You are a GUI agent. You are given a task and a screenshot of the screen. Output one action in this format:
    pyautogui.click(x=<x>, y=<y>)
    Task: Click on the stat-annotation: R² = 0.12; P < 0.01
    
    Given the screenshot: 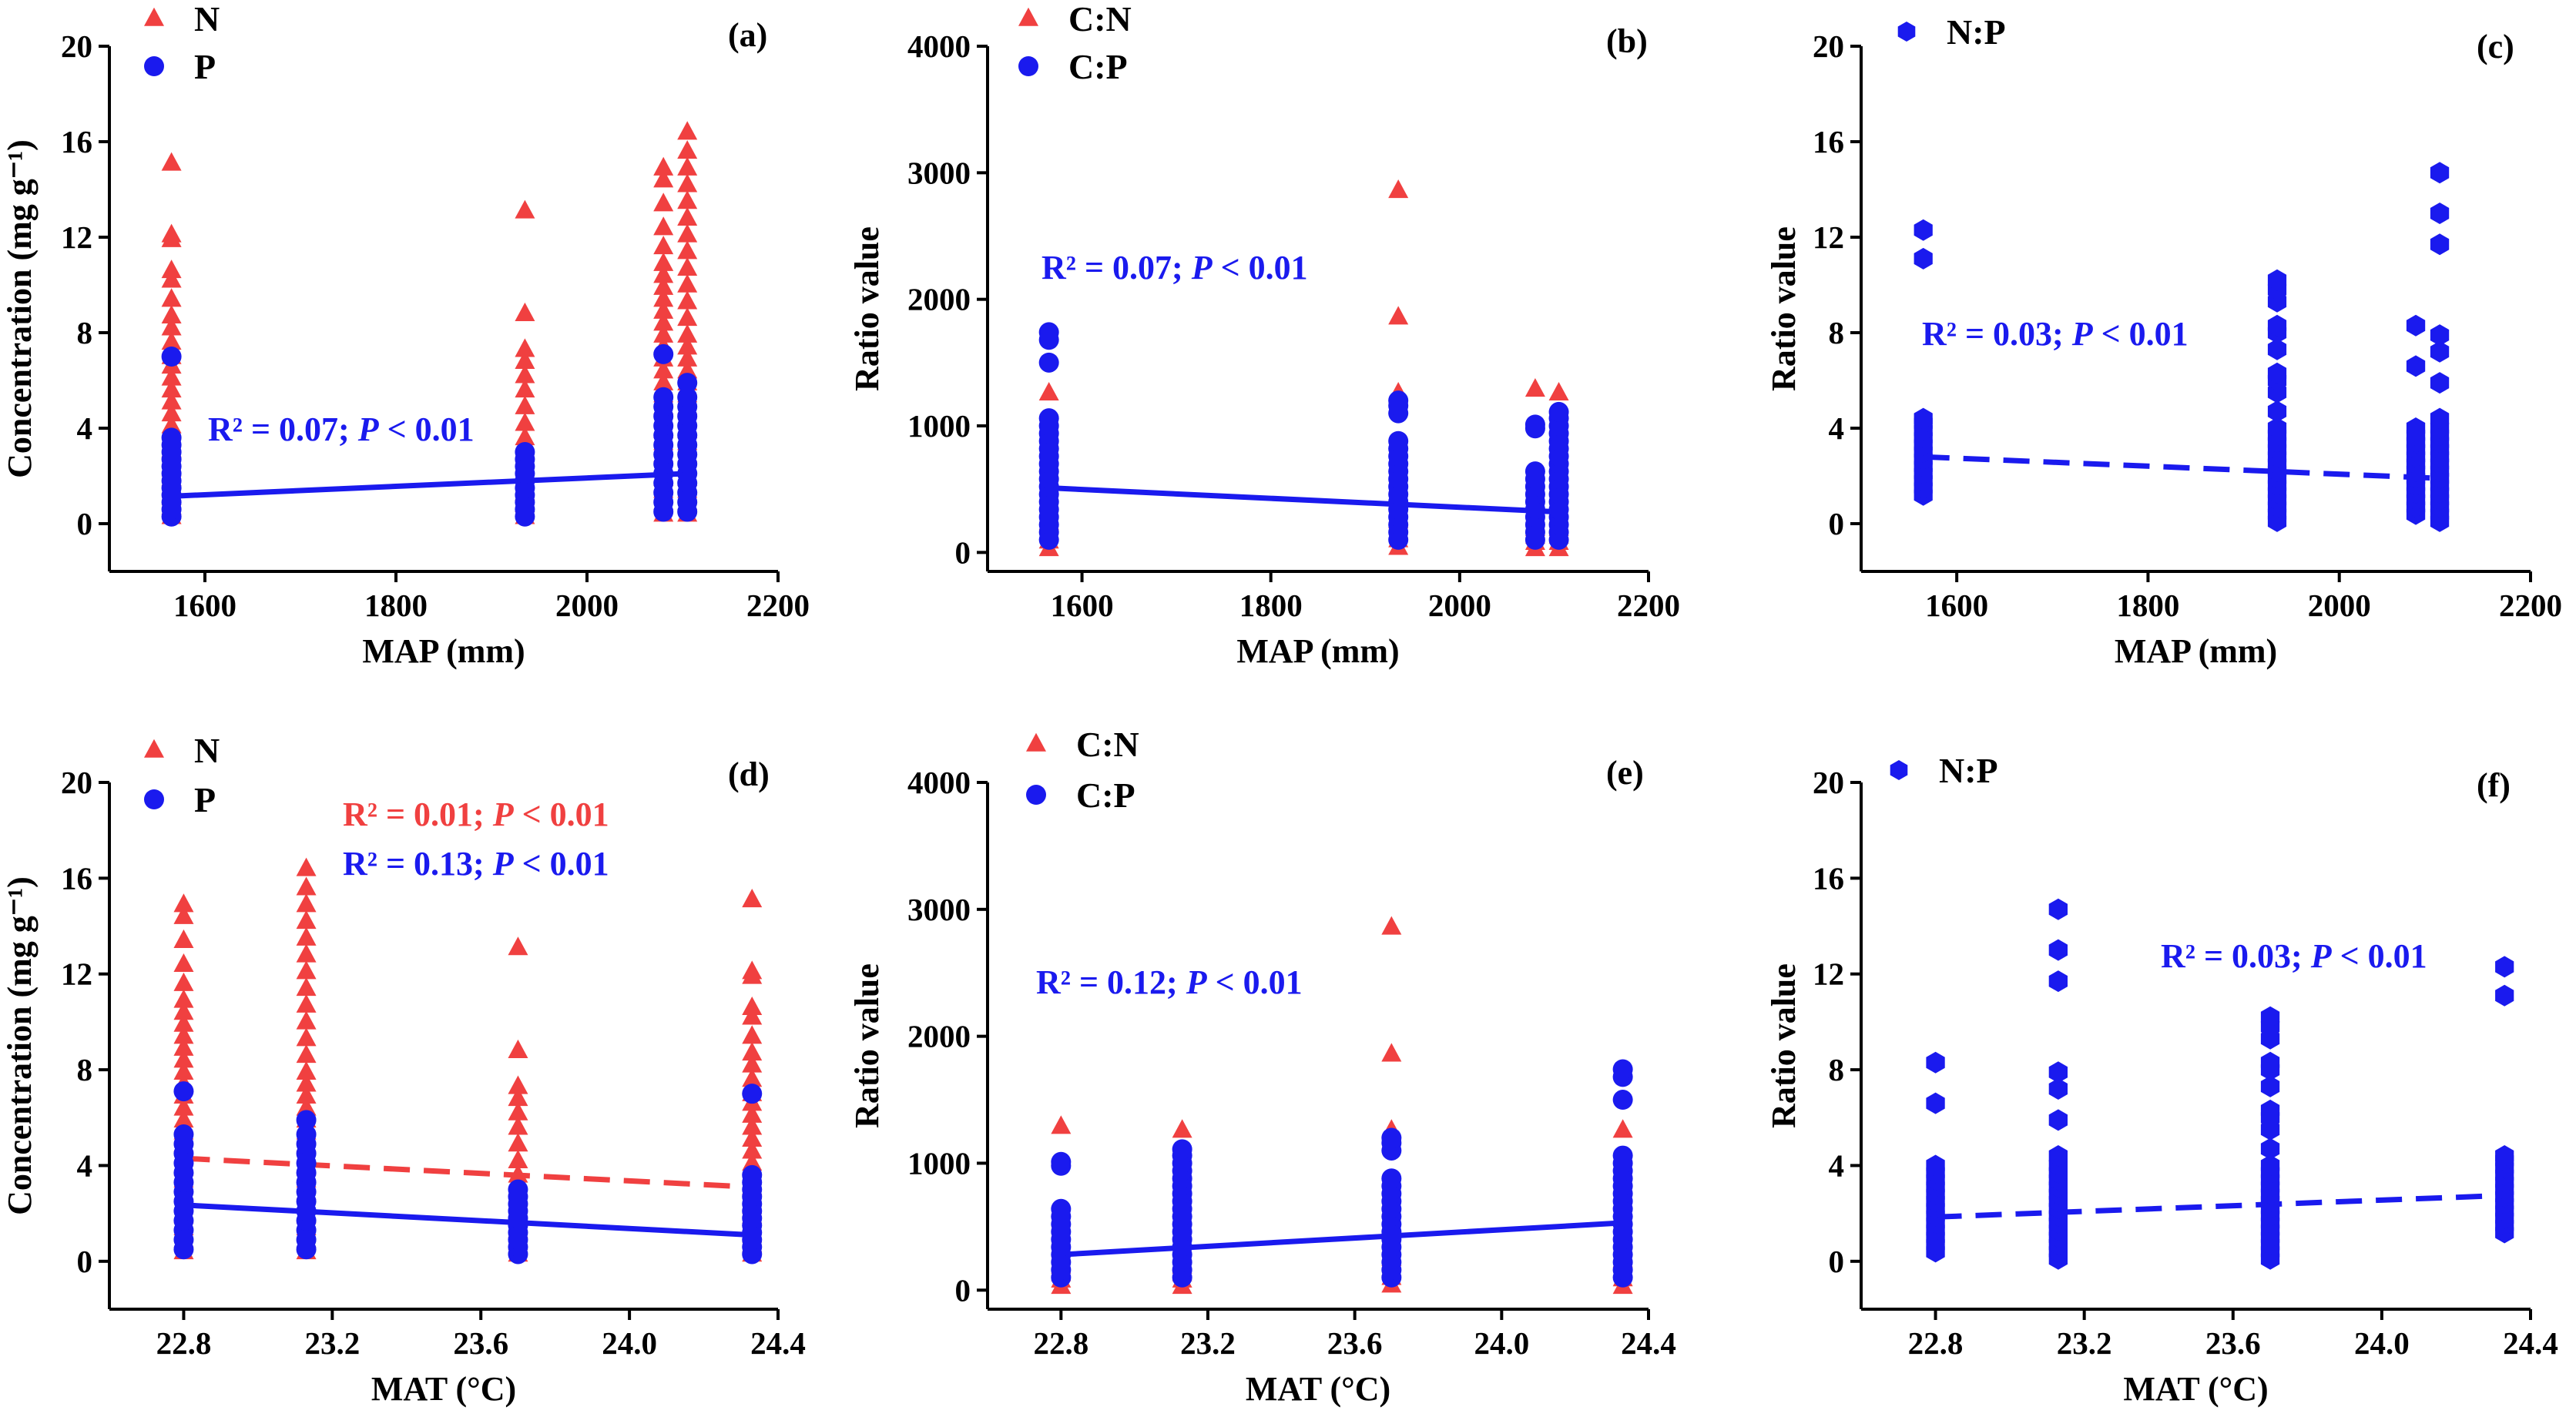 What is the action you would take?
    pyautogui.click(x=1169, y=982)
    